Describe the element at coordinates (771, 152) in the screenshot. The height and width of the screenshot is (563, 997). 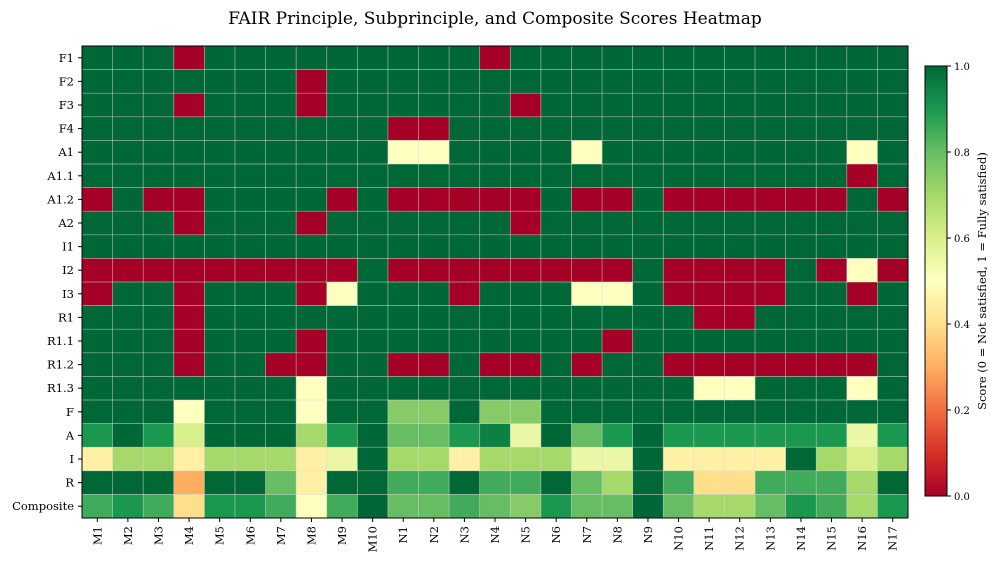
I see `heatmap-cell-A1-N13` at that location.